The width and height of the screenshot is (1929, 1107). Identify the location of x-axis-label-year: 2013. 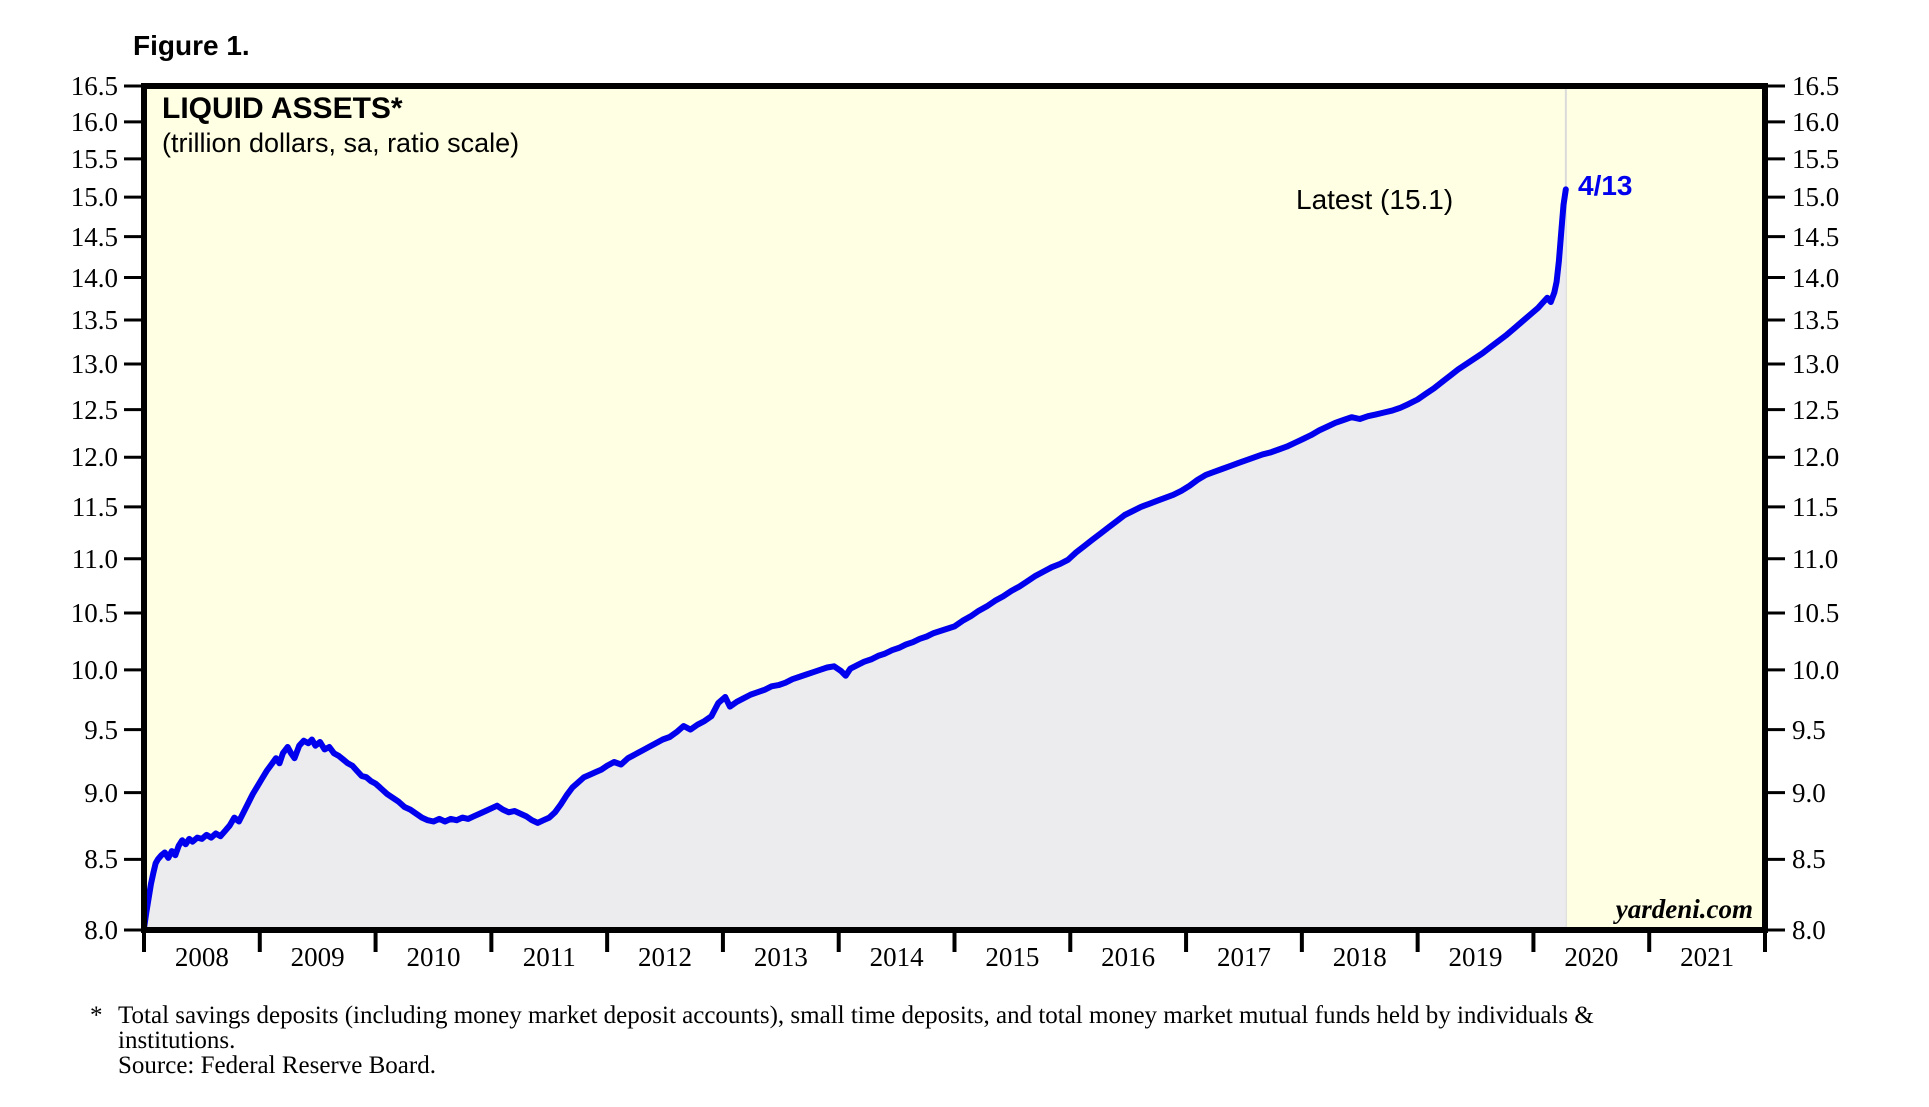
(780, 957).